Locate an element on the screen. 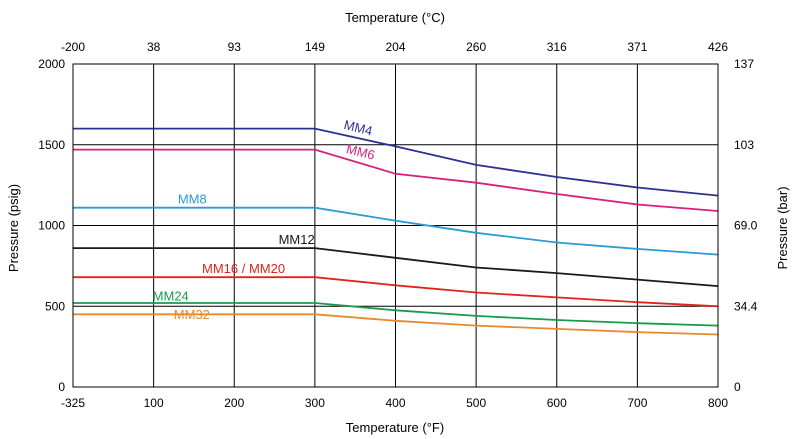 This screenshot has width=806, height=439. x-top-tick: 149 is located at coordinates (315, 47).